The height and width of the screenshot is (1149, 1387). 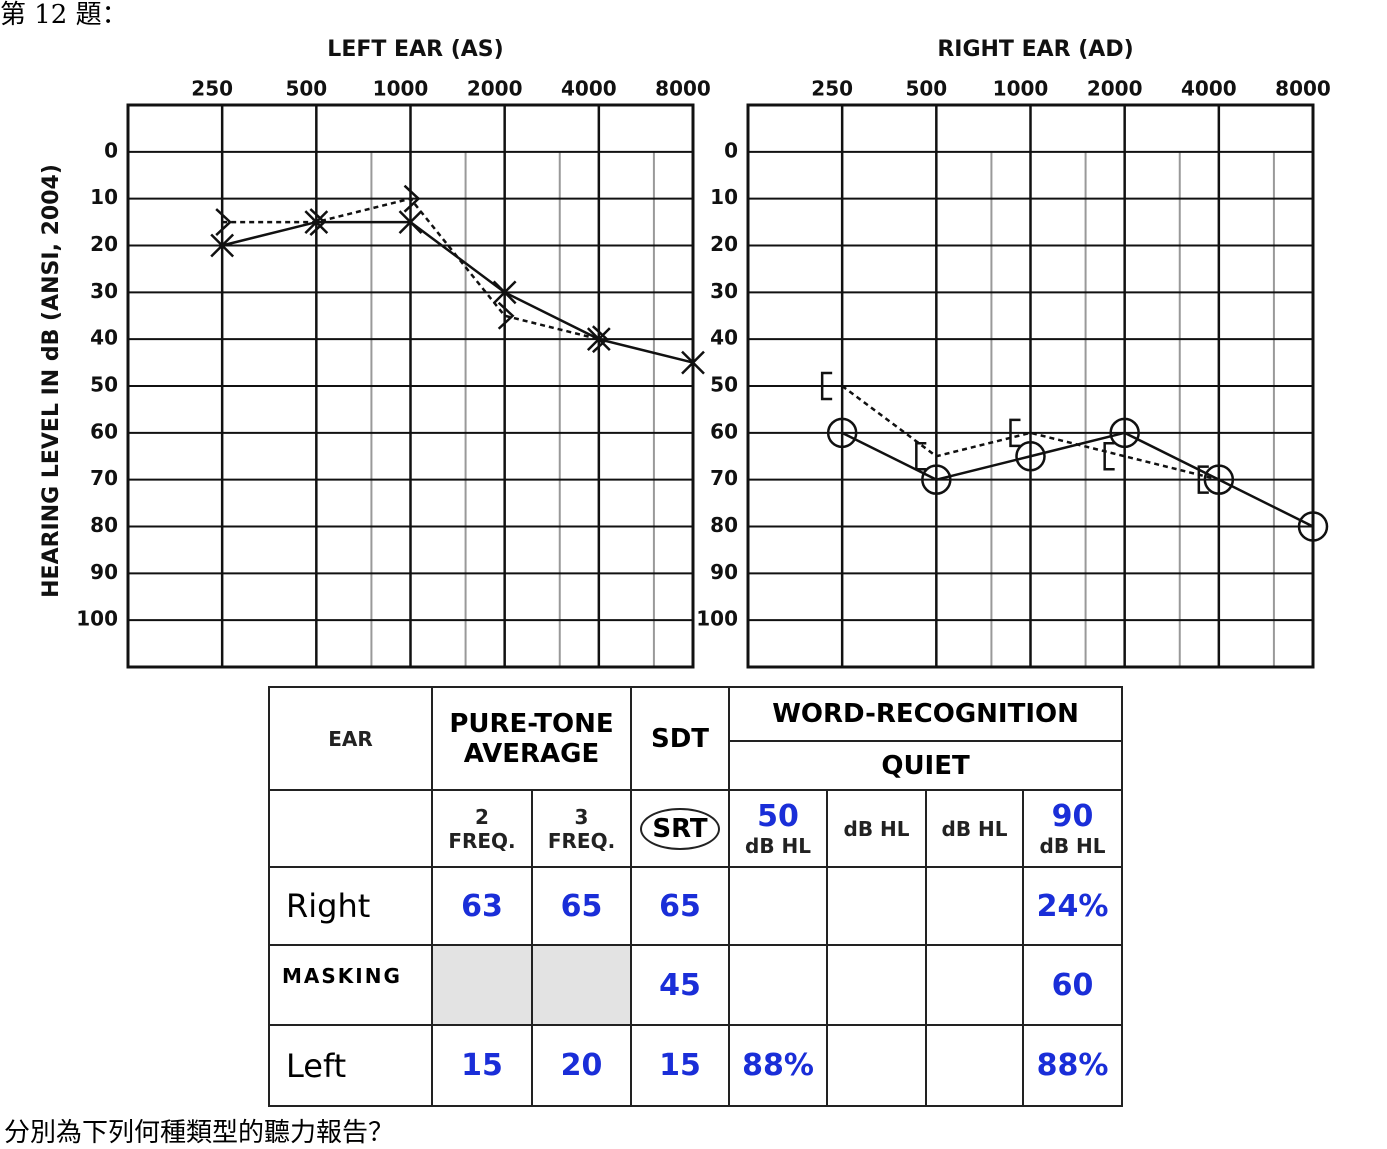 What do you see at coordinates (482, 1065) in the screenshot?
I see `cell-value: 15` at bounding box center [482, 1065].